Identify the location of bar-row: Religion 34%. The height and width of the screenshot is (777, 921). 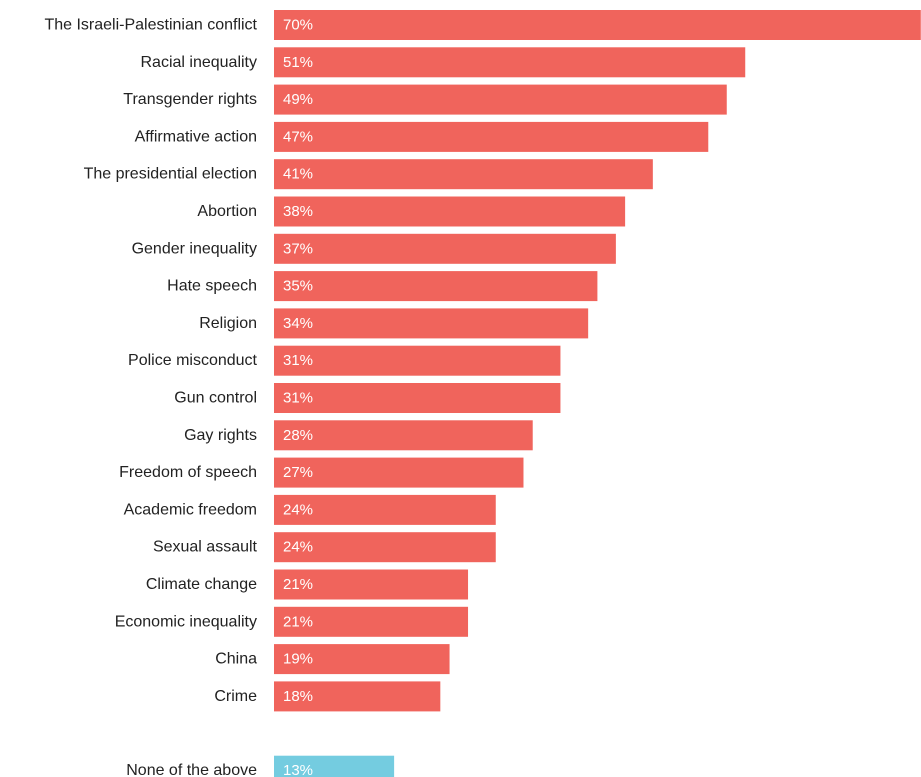
(394, 323).